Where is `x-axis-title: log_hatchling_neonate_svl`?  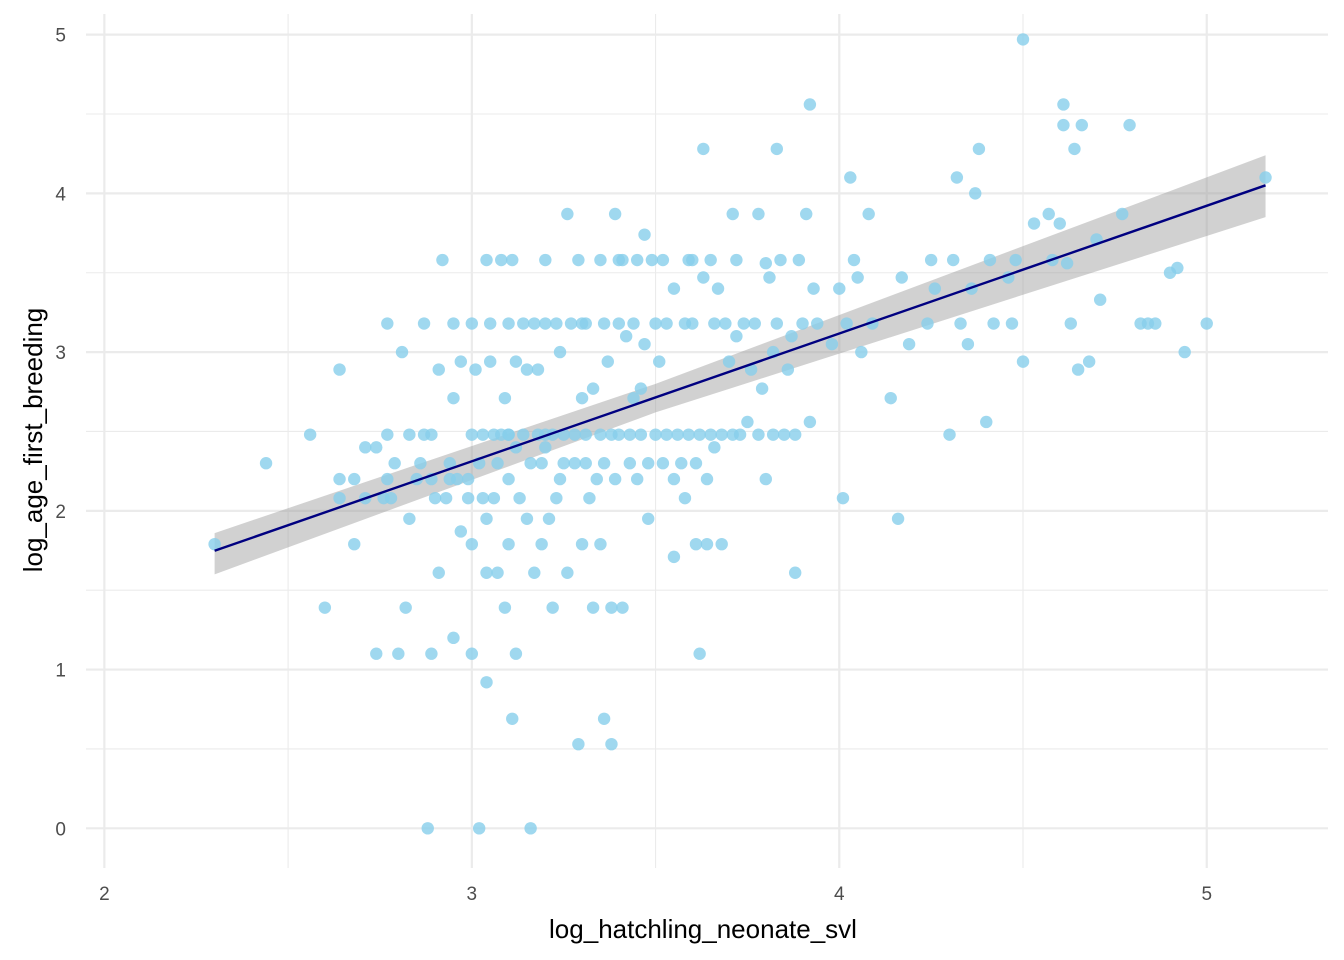
x-axis-title: log_hatchling_neonate_svl is located at coordinates (703, 929).